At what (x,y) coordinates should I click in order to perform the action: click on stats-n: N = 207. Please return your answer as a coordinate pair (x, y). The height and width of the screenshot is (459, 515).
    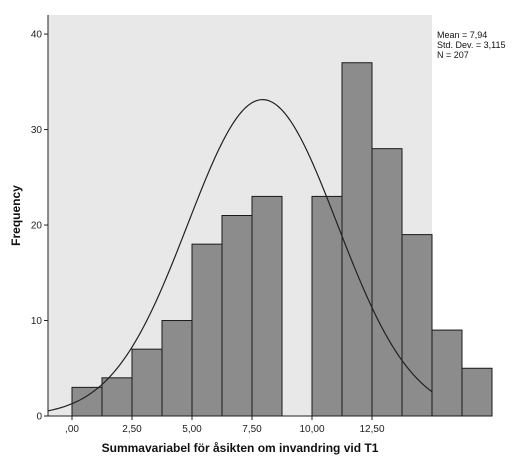
    Looking at the image, I should click on (453, 55).